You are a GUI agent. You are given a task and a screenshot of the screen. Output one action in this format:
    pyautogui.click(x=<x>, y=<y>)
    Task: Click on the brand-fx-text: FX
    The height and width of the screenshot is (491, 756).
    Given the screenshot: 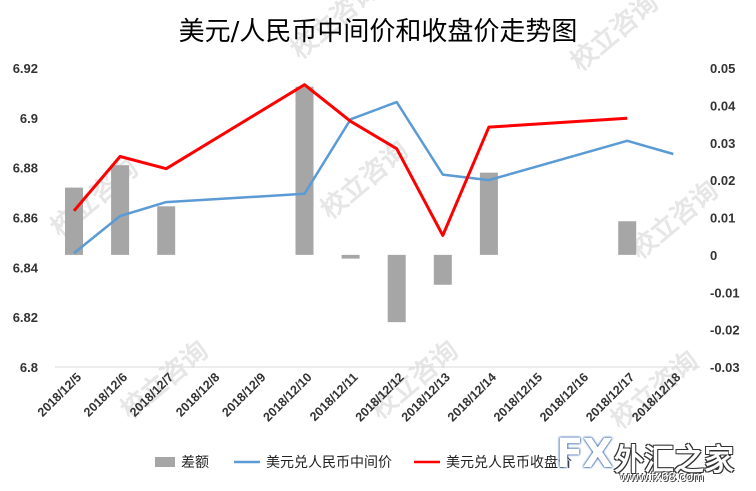 What is the action you would take?
    pyautogui.click(x=584, y=454)
    